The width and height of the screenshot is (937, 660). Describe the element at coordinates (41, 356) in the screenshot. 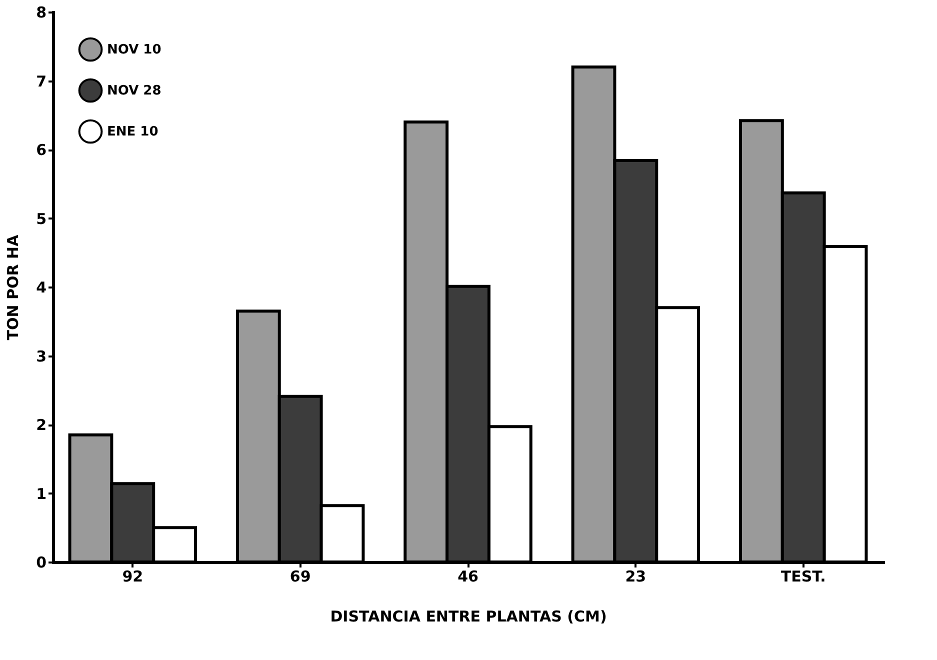

I see `y-tick-label: 3` at that location.